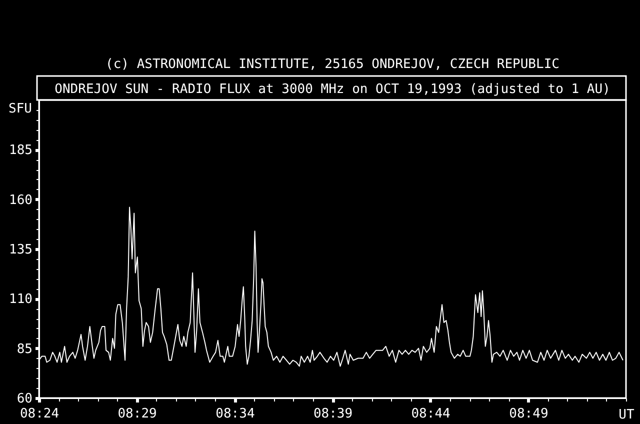 Image resolution: width=640 pixels, height=424 pixels. I want to click on y-tick-label: 185, so click(20, 150).